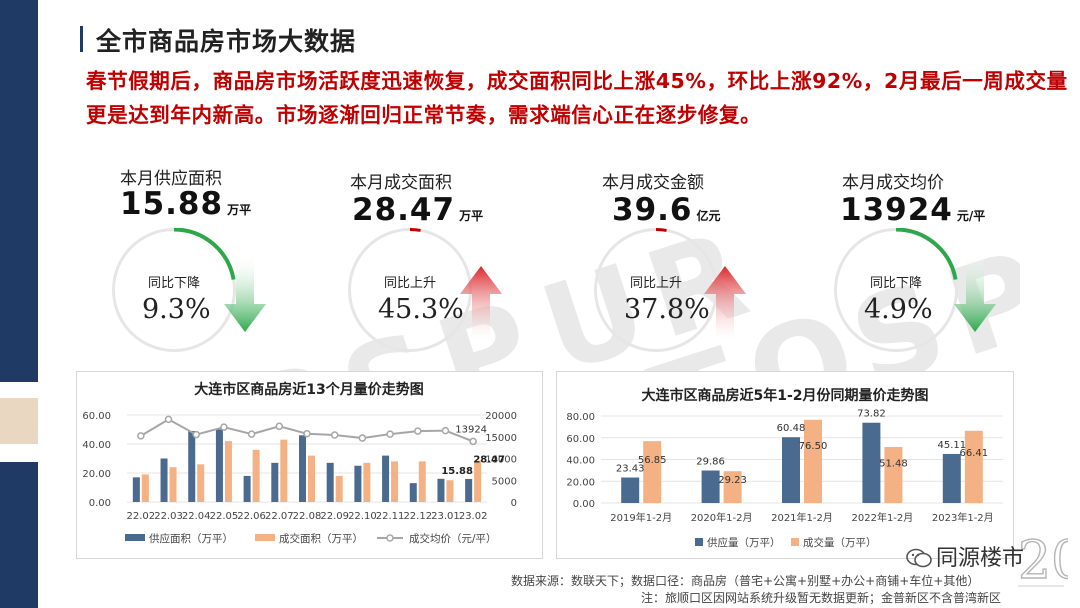 The image size is (1080, 608). I want to click on kpi-ring-progress, so click(415, 230).